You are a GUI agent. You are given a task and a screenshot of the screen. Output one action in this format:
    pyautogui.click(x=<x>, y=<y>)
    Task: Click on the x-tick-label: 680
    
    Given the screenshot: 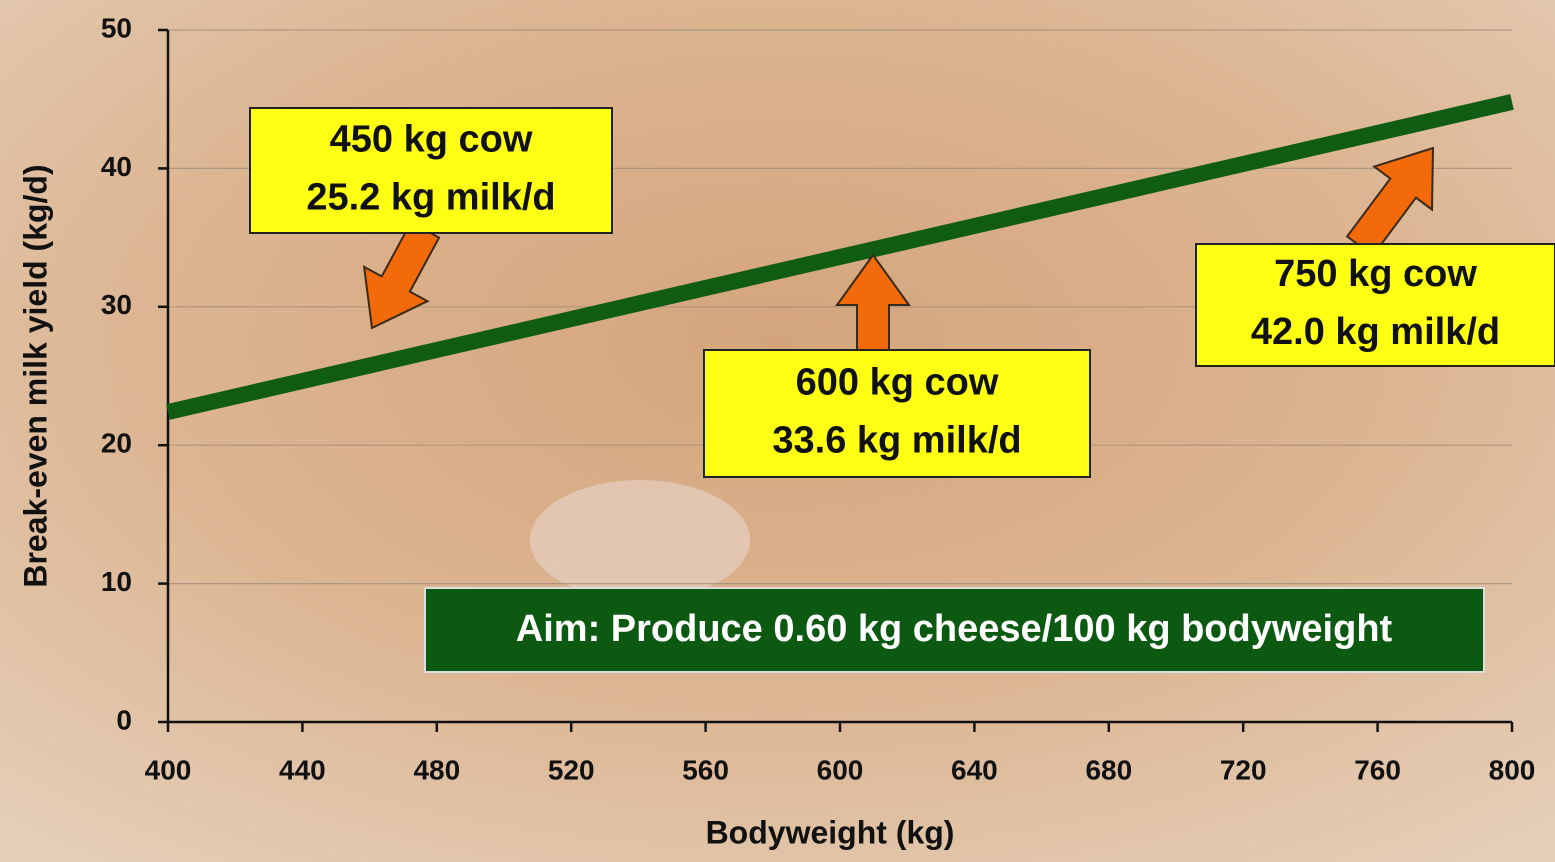 What is the action you would take?
    pyautogui.click(x=1108, y=769)
    